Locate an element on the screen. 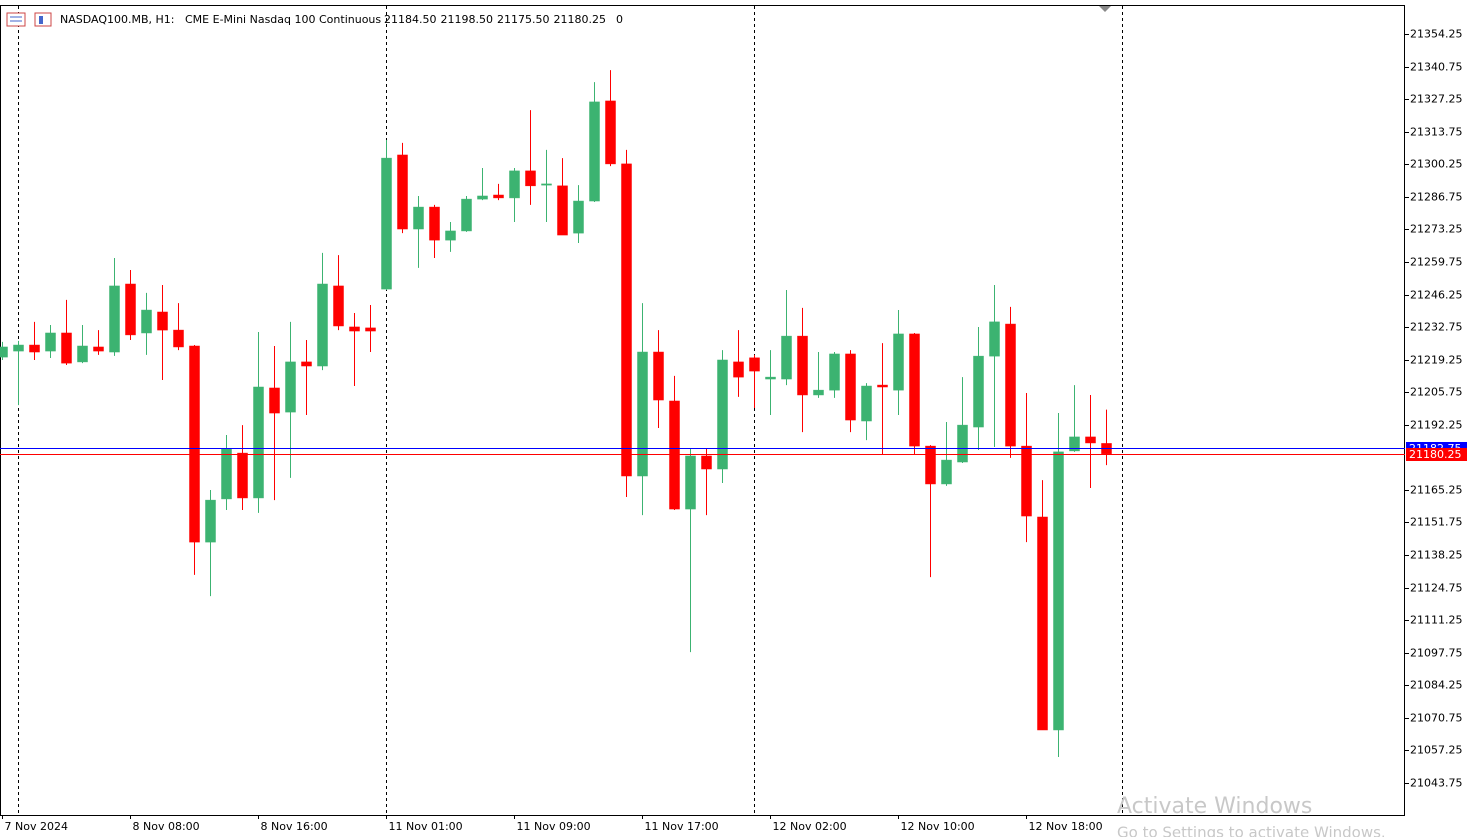  ohlc-label: 21198.50 is located at coordinates (467, 19).